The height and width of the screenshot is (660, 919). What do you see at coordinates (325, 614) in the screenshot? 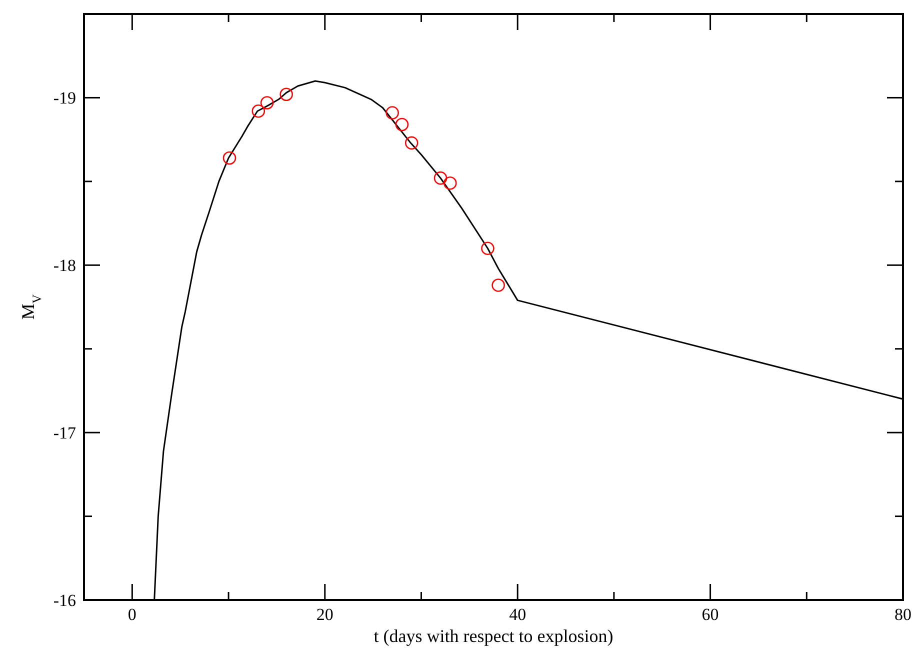
I see `x-tick-label: 20` at bounding box center [325, 614].